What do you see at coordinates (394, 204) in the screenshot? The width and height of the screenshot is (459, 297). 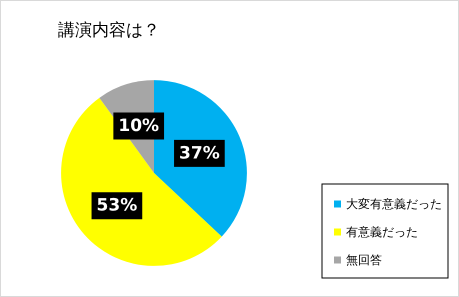 I see `legend-label: 大変有意義だった` at bounding box center [394, 204].